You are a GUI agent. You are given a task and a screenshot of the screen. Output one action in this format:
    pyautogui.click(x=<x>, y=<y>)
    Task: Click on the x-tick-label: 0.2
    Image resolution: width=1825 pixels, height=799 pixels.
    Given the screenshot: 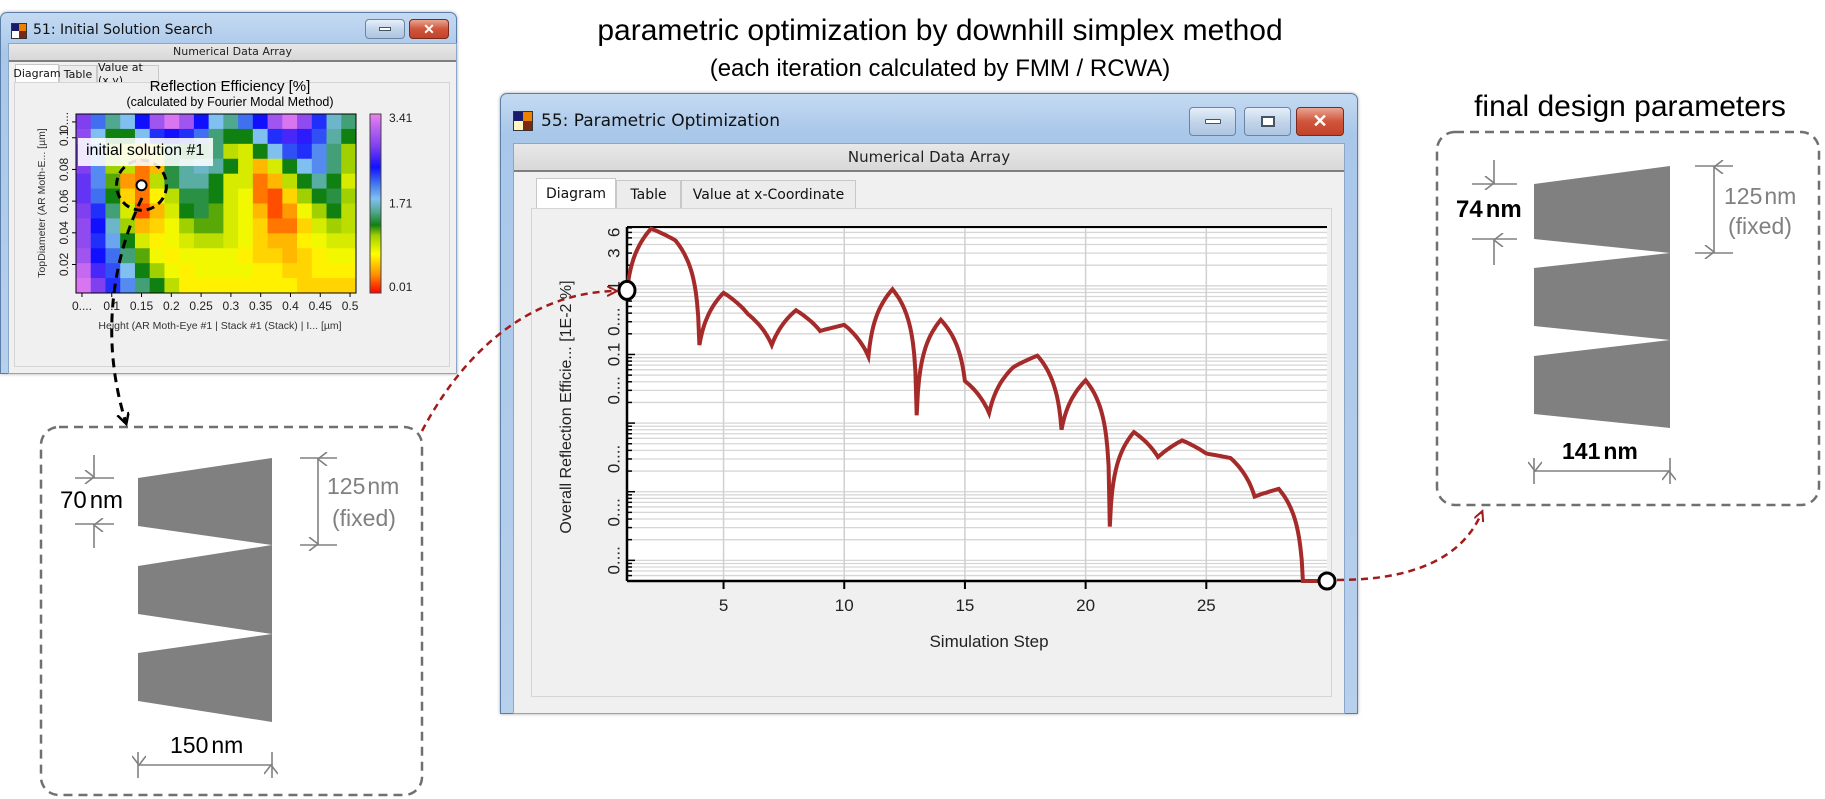 What is the action you would take?
    pyautogui.click(x=171, y=306)
    